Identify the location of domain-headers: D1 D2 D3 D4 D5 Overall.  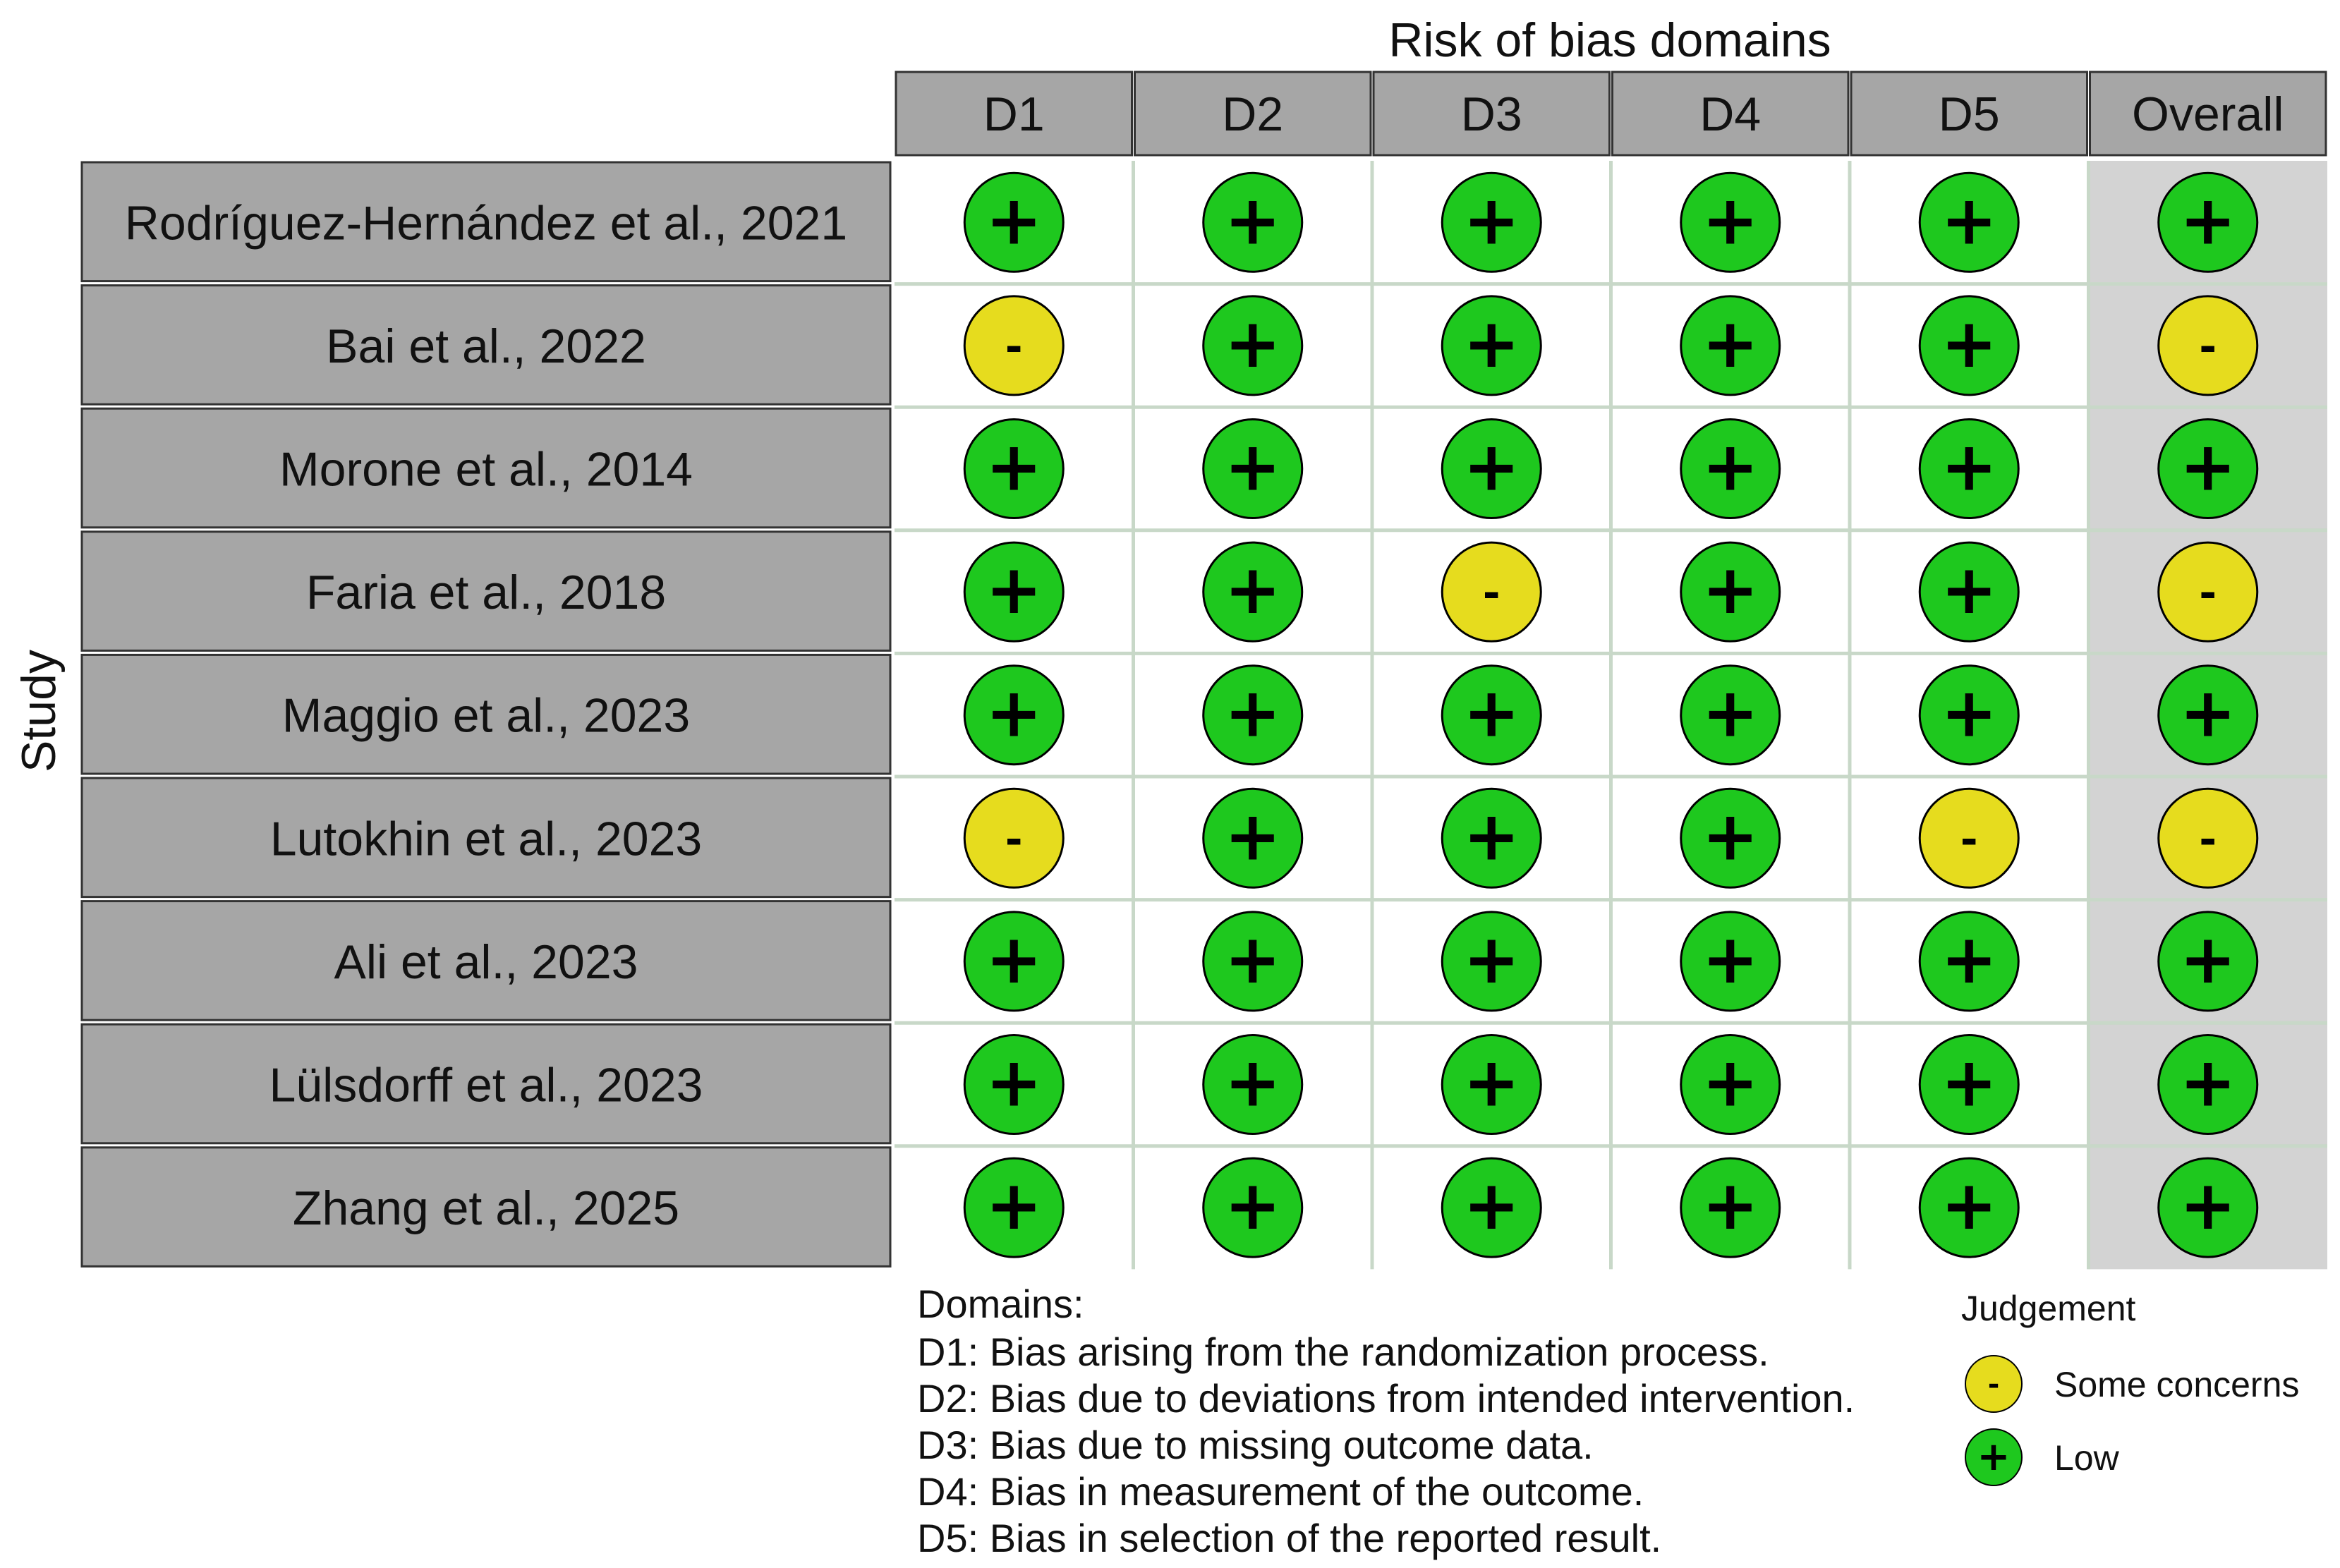
(1611, 114).